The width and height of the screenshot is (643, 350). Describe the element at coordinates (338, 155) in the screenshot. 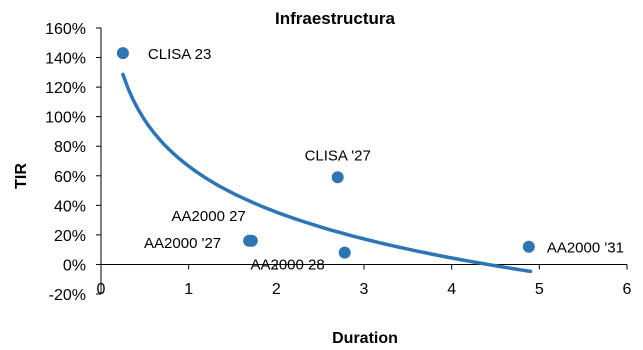

I see `data-point-label: CLISA '27` at that location.